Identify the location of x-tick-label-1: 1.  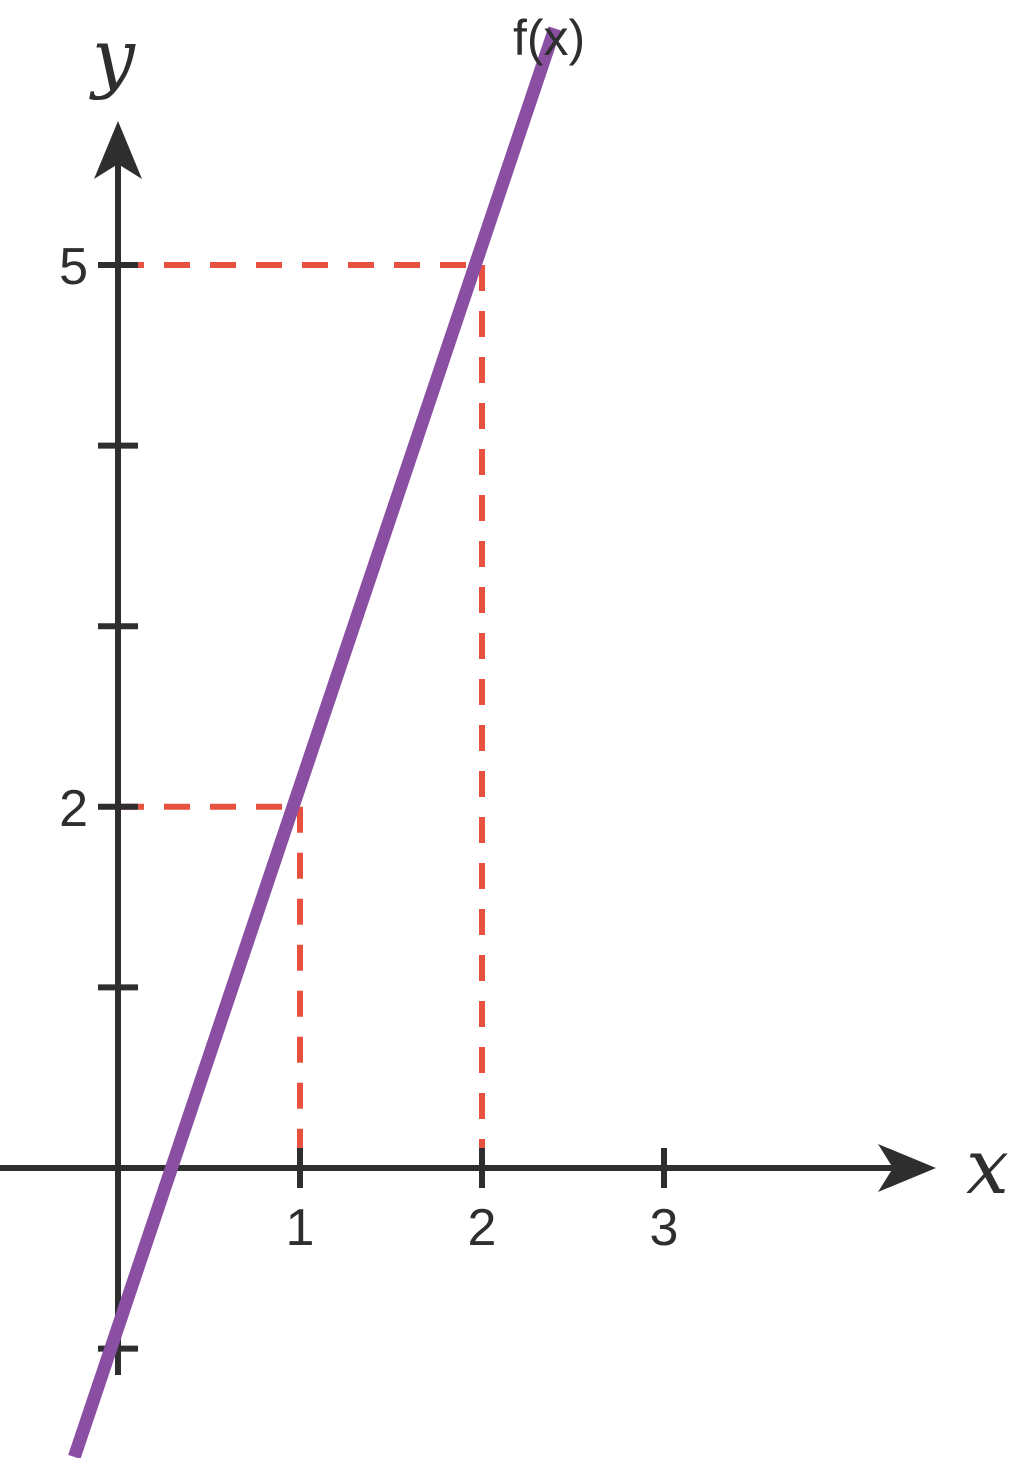
(300, 1228).